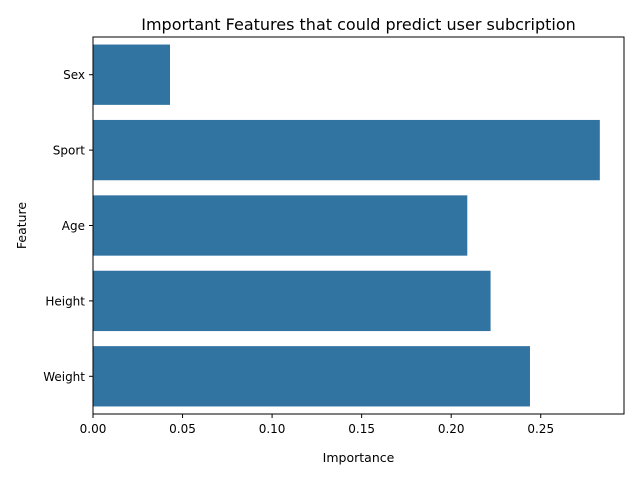  Describe the element at coordinates (272, 429) in the screenshot. I see `x-tick-label: 0.10` at that location.